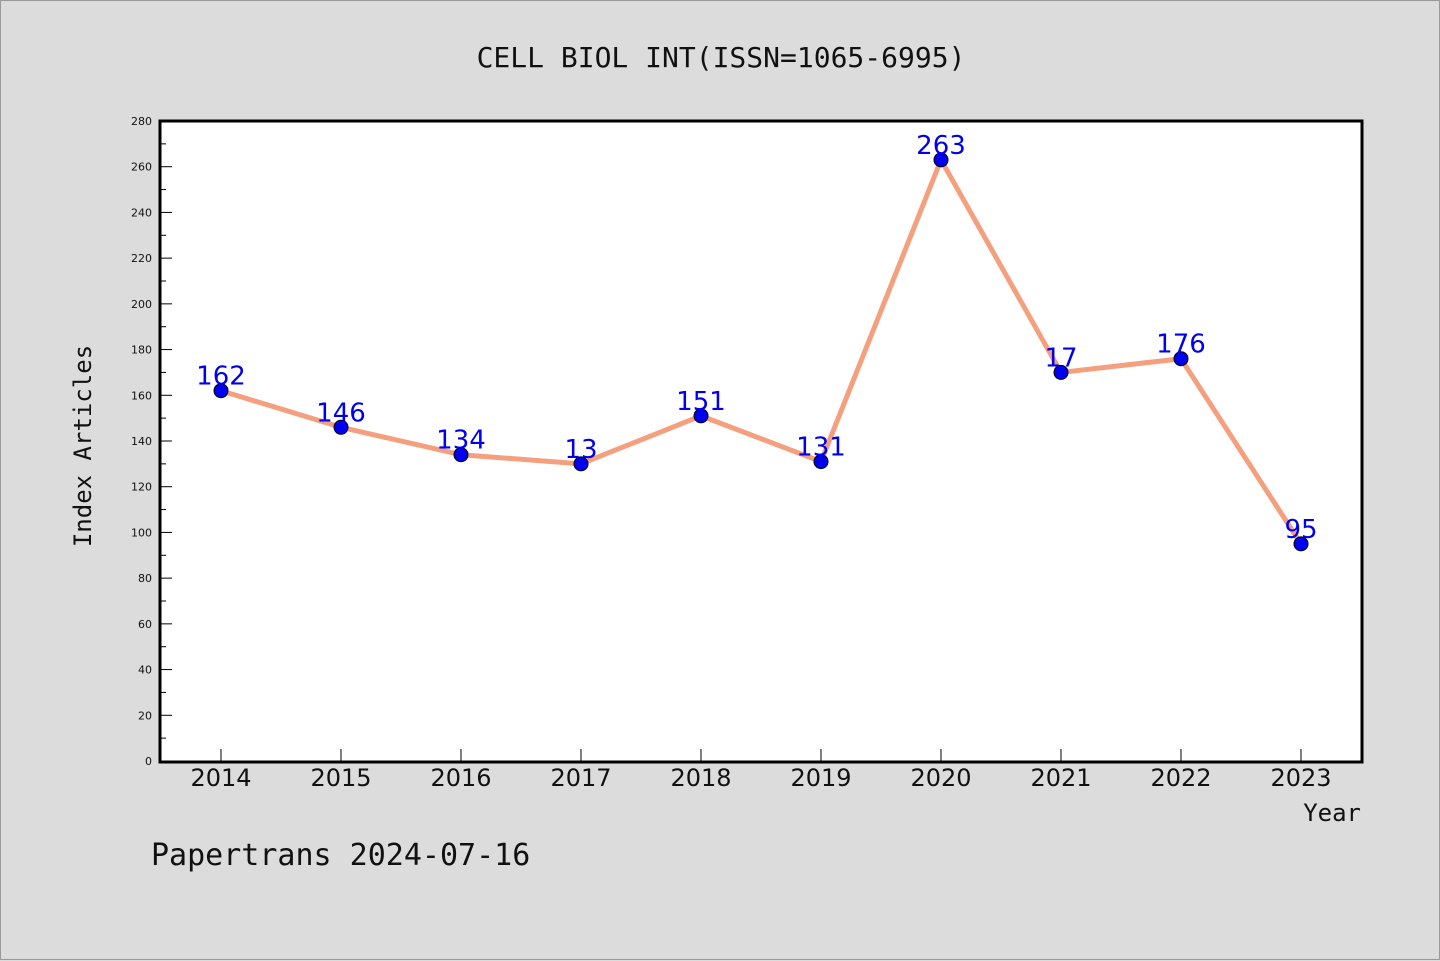 The image size is (1440, 961). What do you see at coordinates (141, 167) in the screenshot?
I see `y-tick-label: 260` at bounding box center [141, 167].